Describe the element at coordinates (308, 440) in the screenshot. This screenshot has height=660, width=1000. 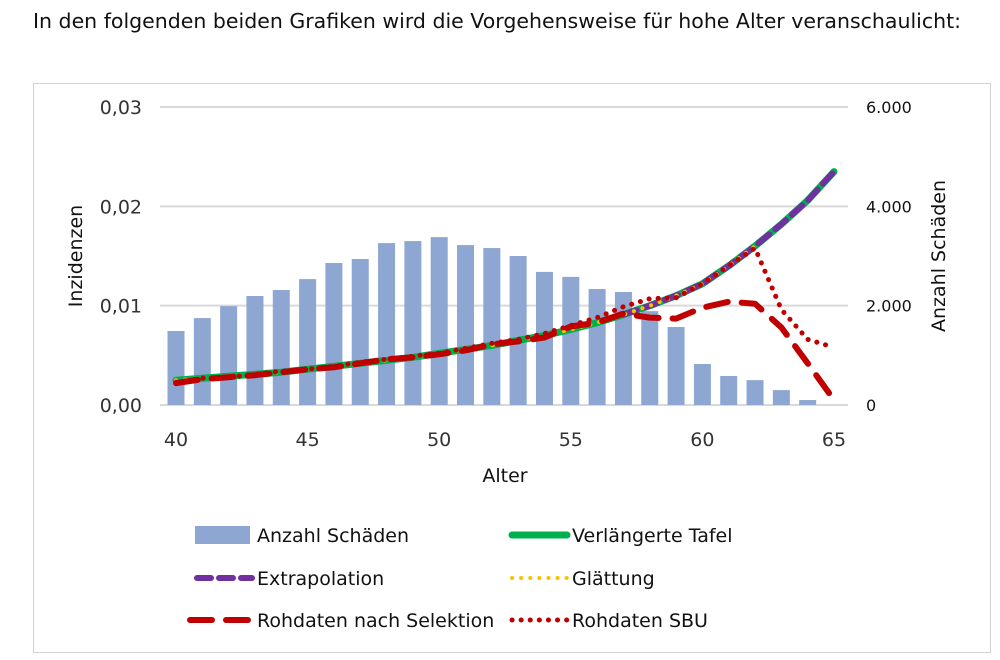
I see `x-tick-label: 45` at that location.